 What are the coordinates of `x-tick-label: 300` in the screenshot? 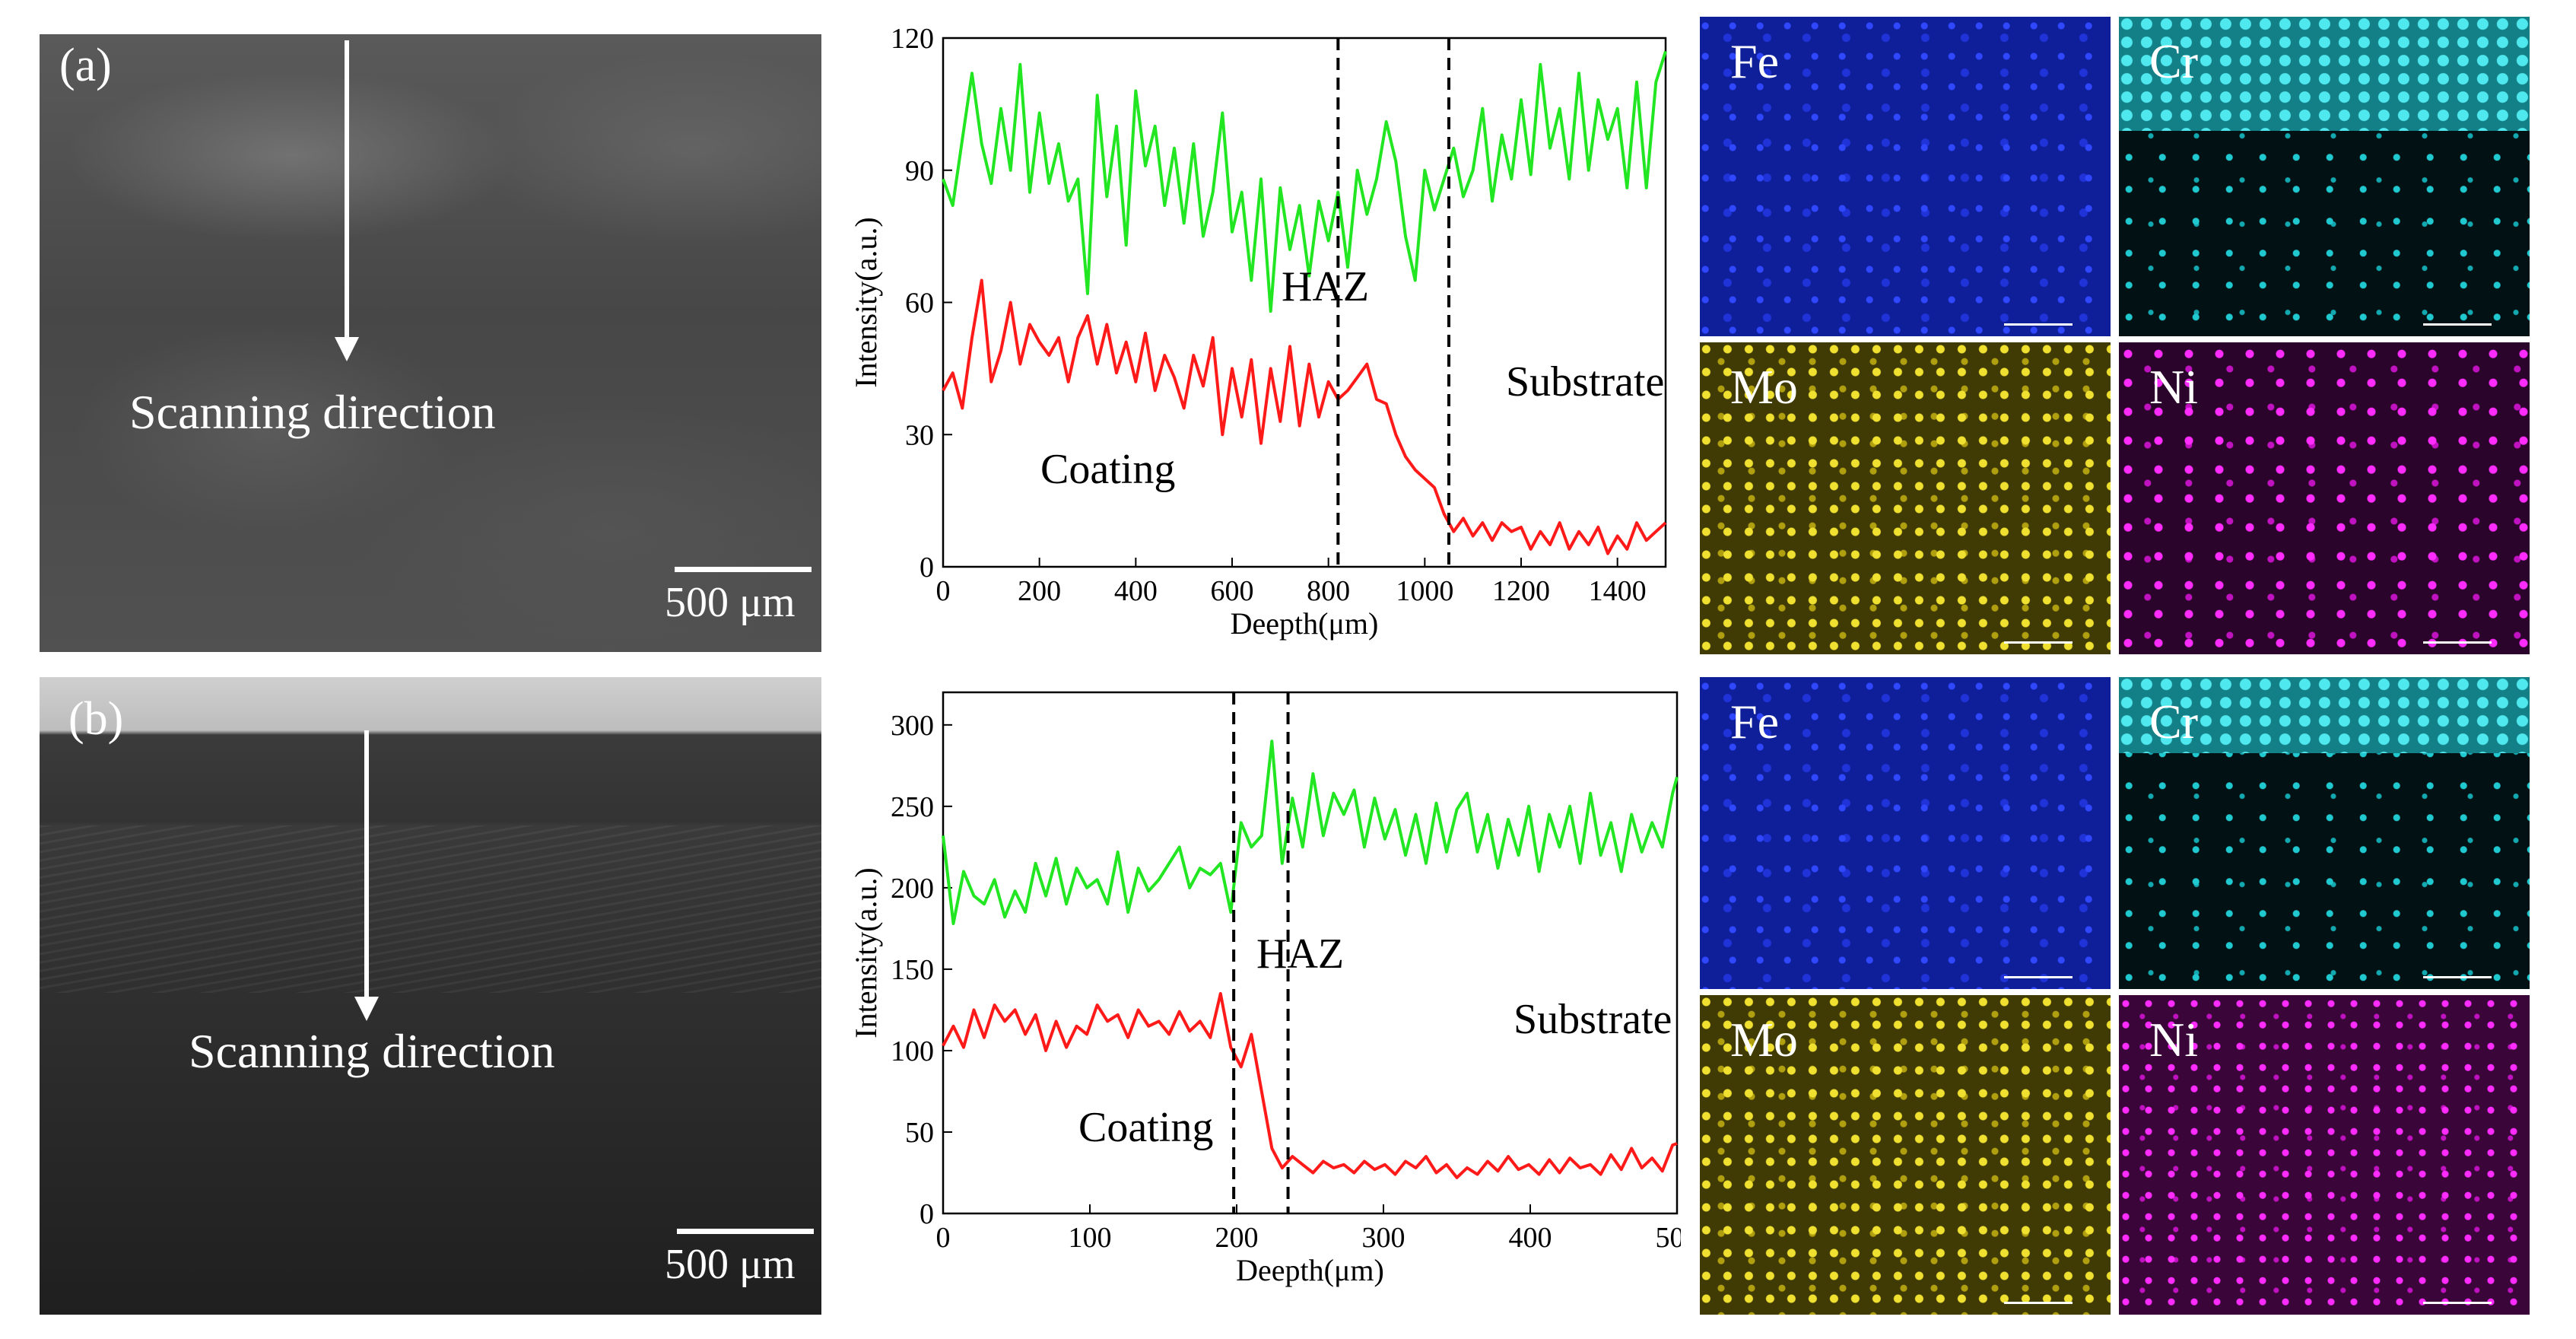 It's located at (1384, 1238).